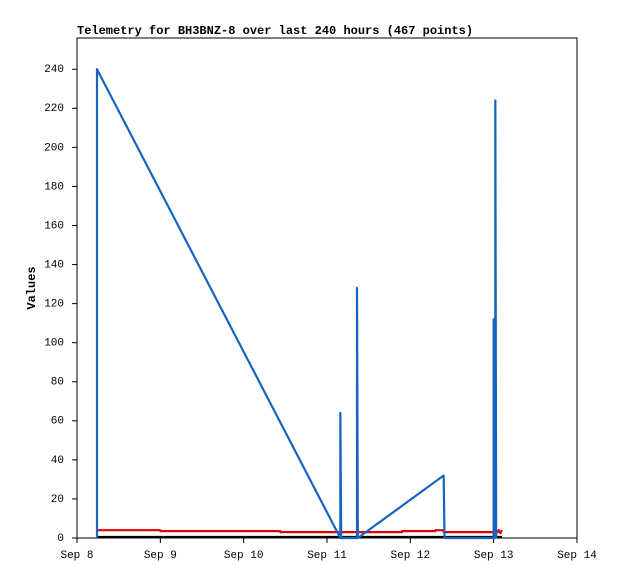 Image resolution: width=618 pixels, height=579 pixels. Describe the element at coordinates (57, 500) in the screenshot. I see `y-tick-label: 20` at that location.